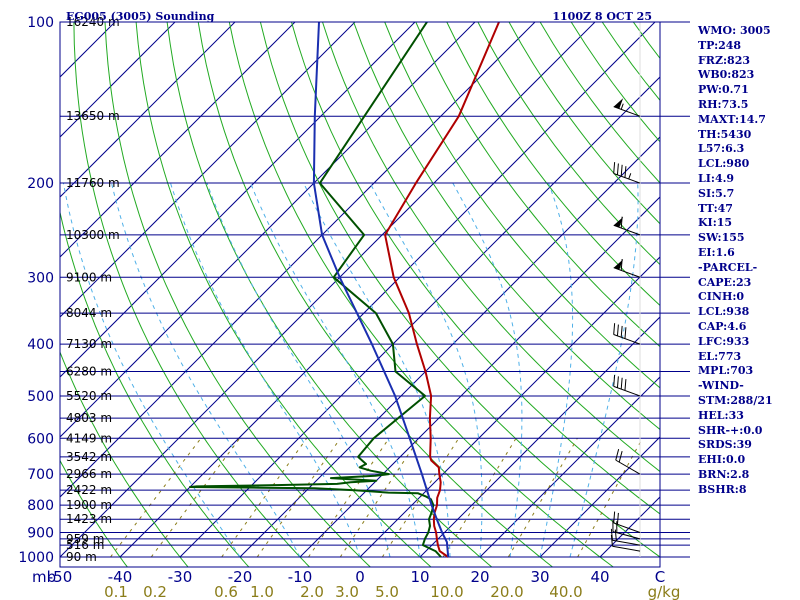 Image resolution: width=800 pixels, height=600 pixels. I want to click on index-item: LCL:938, so click(724, 312).